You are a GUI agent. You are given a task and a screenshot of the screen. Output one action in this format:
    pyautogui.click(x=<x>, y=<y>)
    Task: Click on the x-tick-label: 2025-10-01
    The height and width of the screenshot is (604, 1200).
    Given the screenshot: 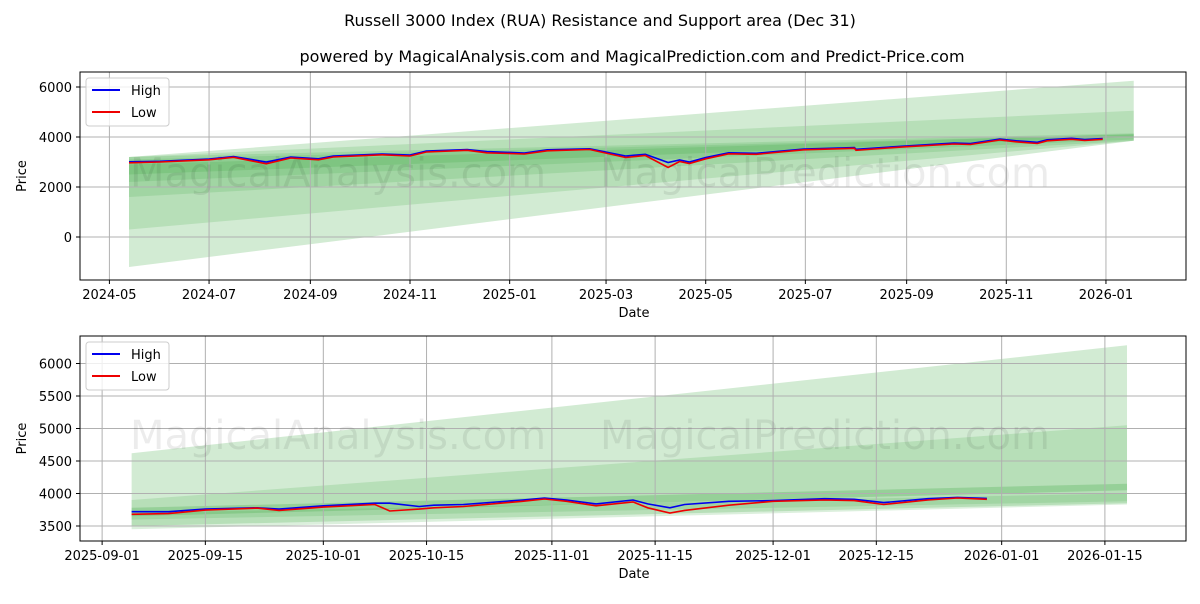 What is the action you would take?
    pyautogui.click(x=324, y=556)
    